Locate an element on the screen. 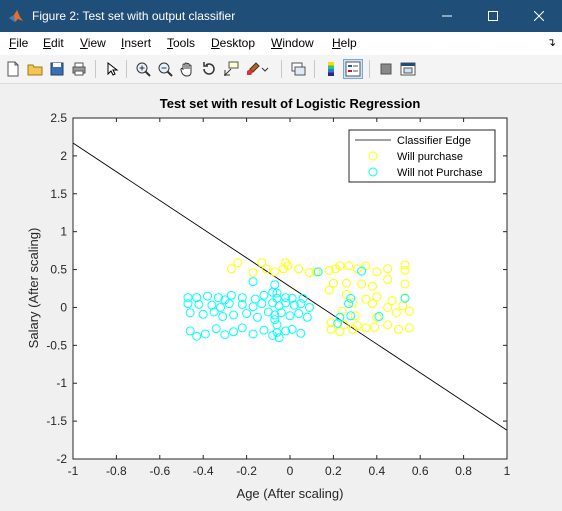 The height and width of the screenshot is (511, 562). minimize-button is located at coordinates (447, 16).